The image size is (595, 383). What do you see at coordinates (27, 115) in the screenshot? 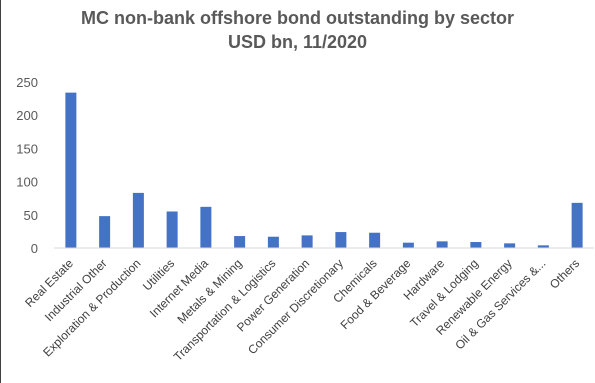
I see `y-tick-label: 200` at bounding box center [27, 115].